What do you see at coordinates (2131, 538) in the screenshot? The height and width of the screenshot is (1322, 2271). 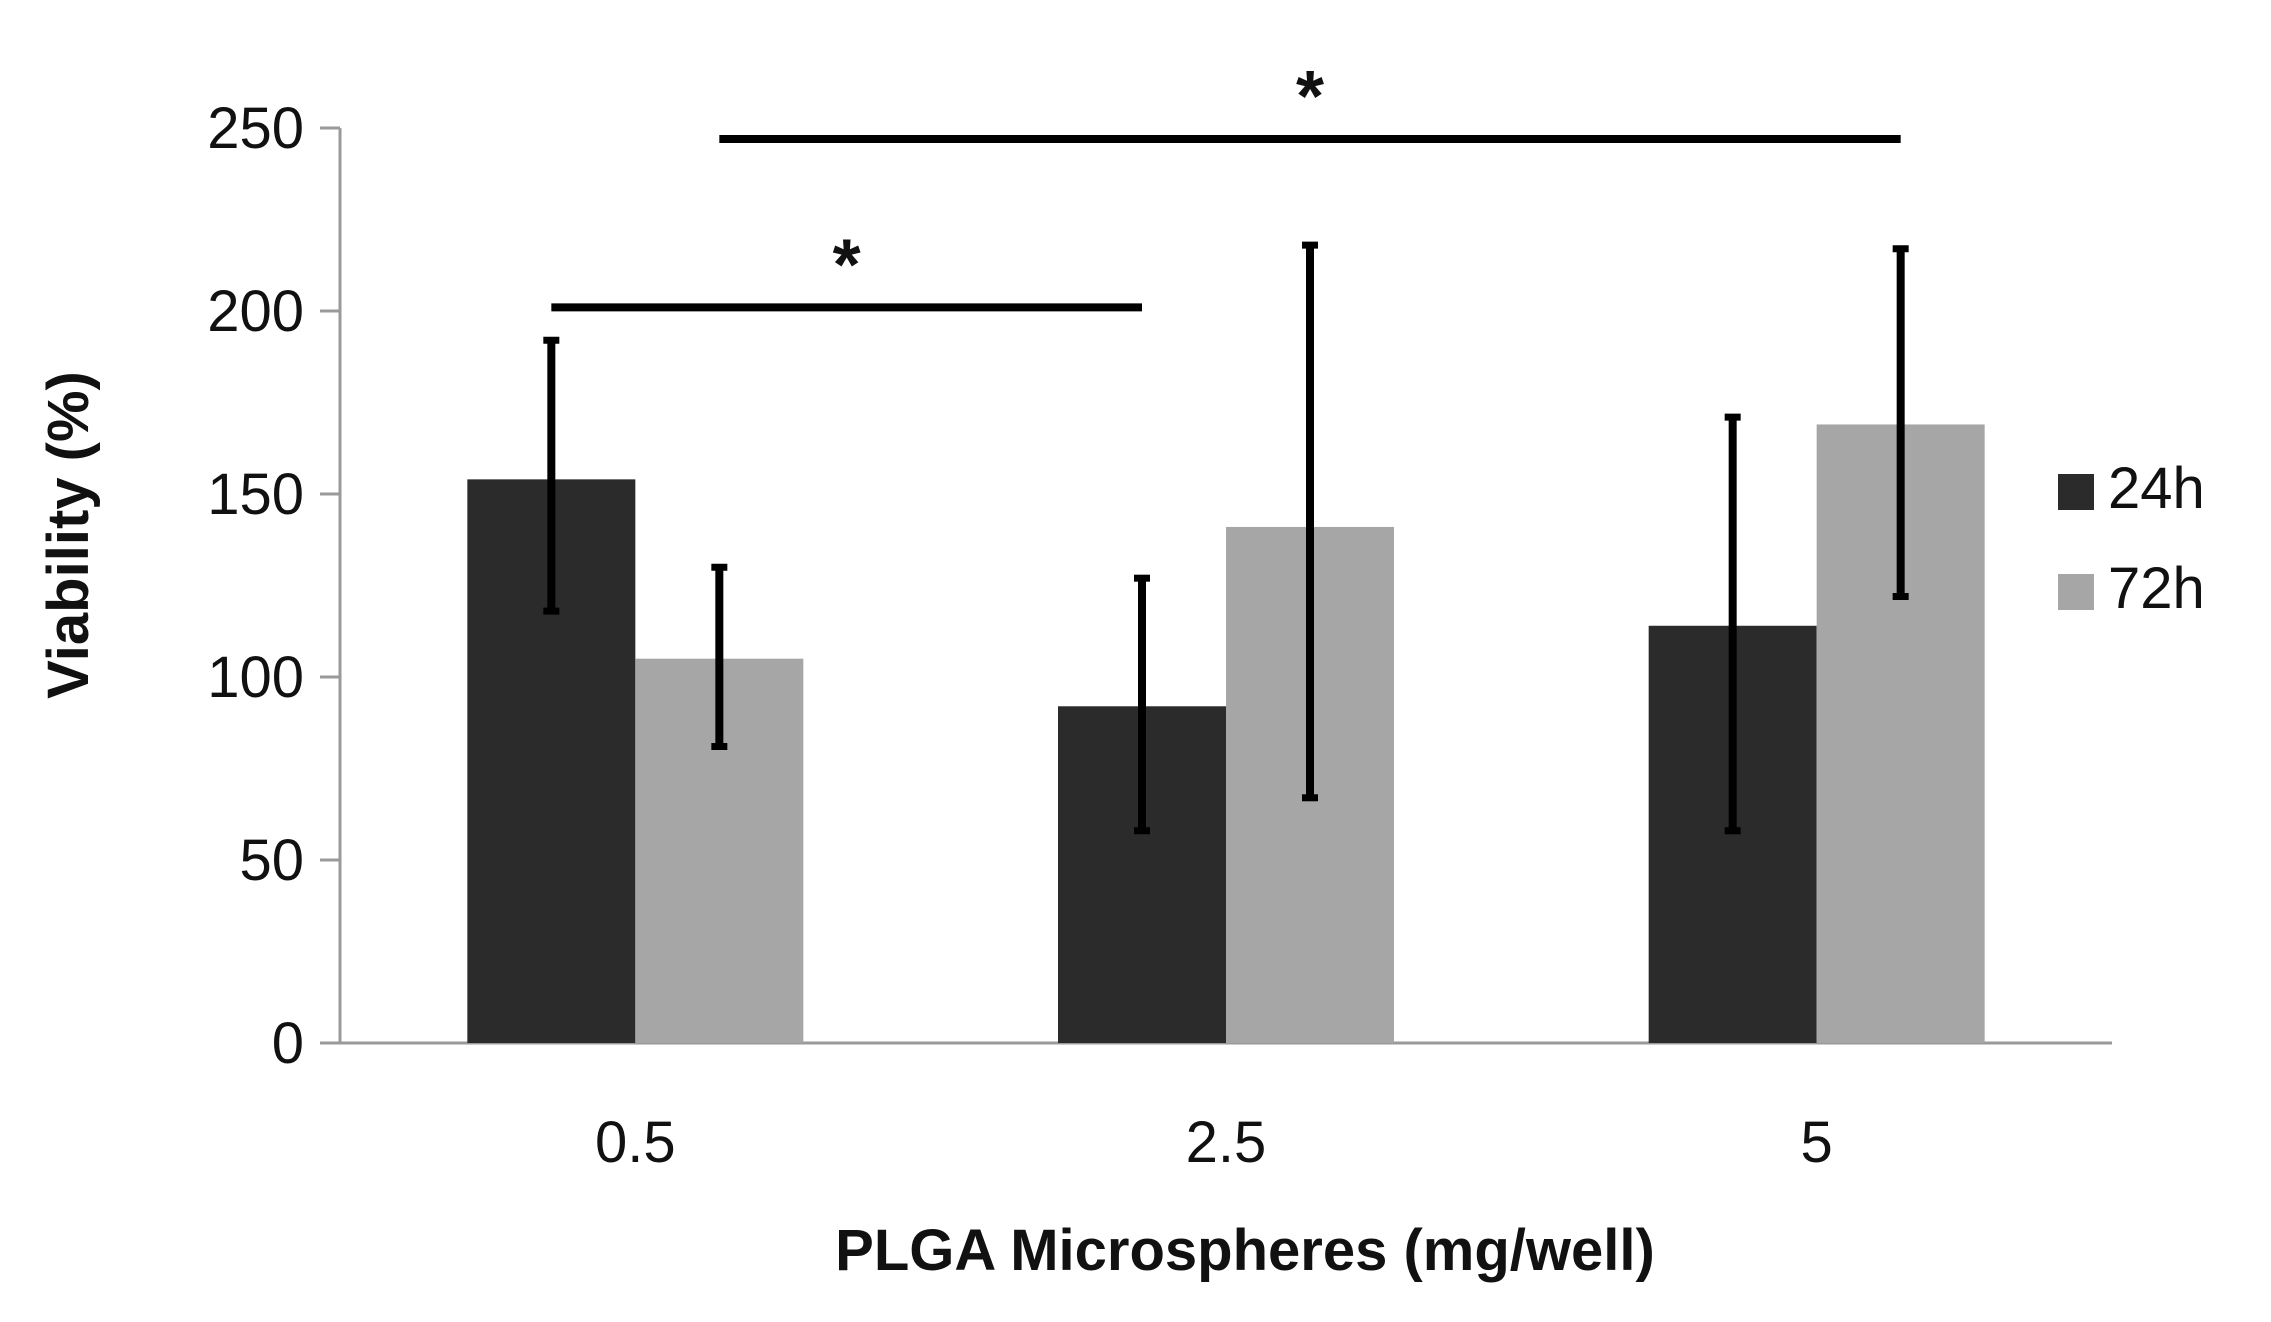 I see `legend: 24h 72h` at bounding box center [2131, 538].